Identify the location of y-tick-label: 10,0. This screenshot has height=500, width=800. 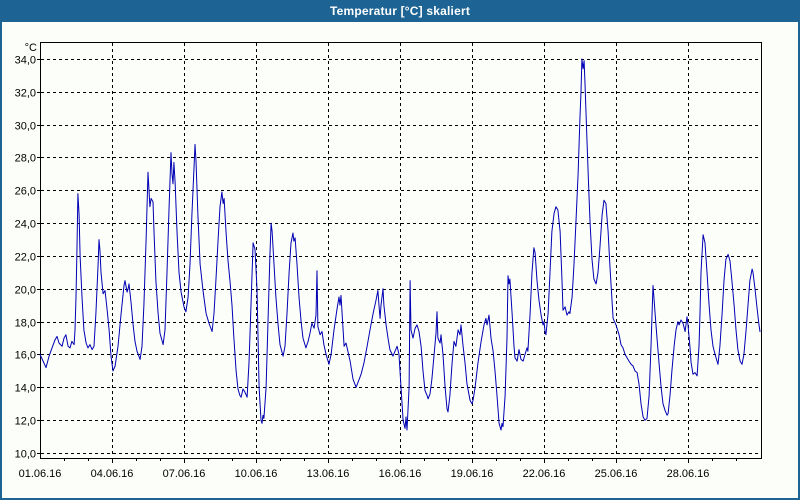
(25, 455).